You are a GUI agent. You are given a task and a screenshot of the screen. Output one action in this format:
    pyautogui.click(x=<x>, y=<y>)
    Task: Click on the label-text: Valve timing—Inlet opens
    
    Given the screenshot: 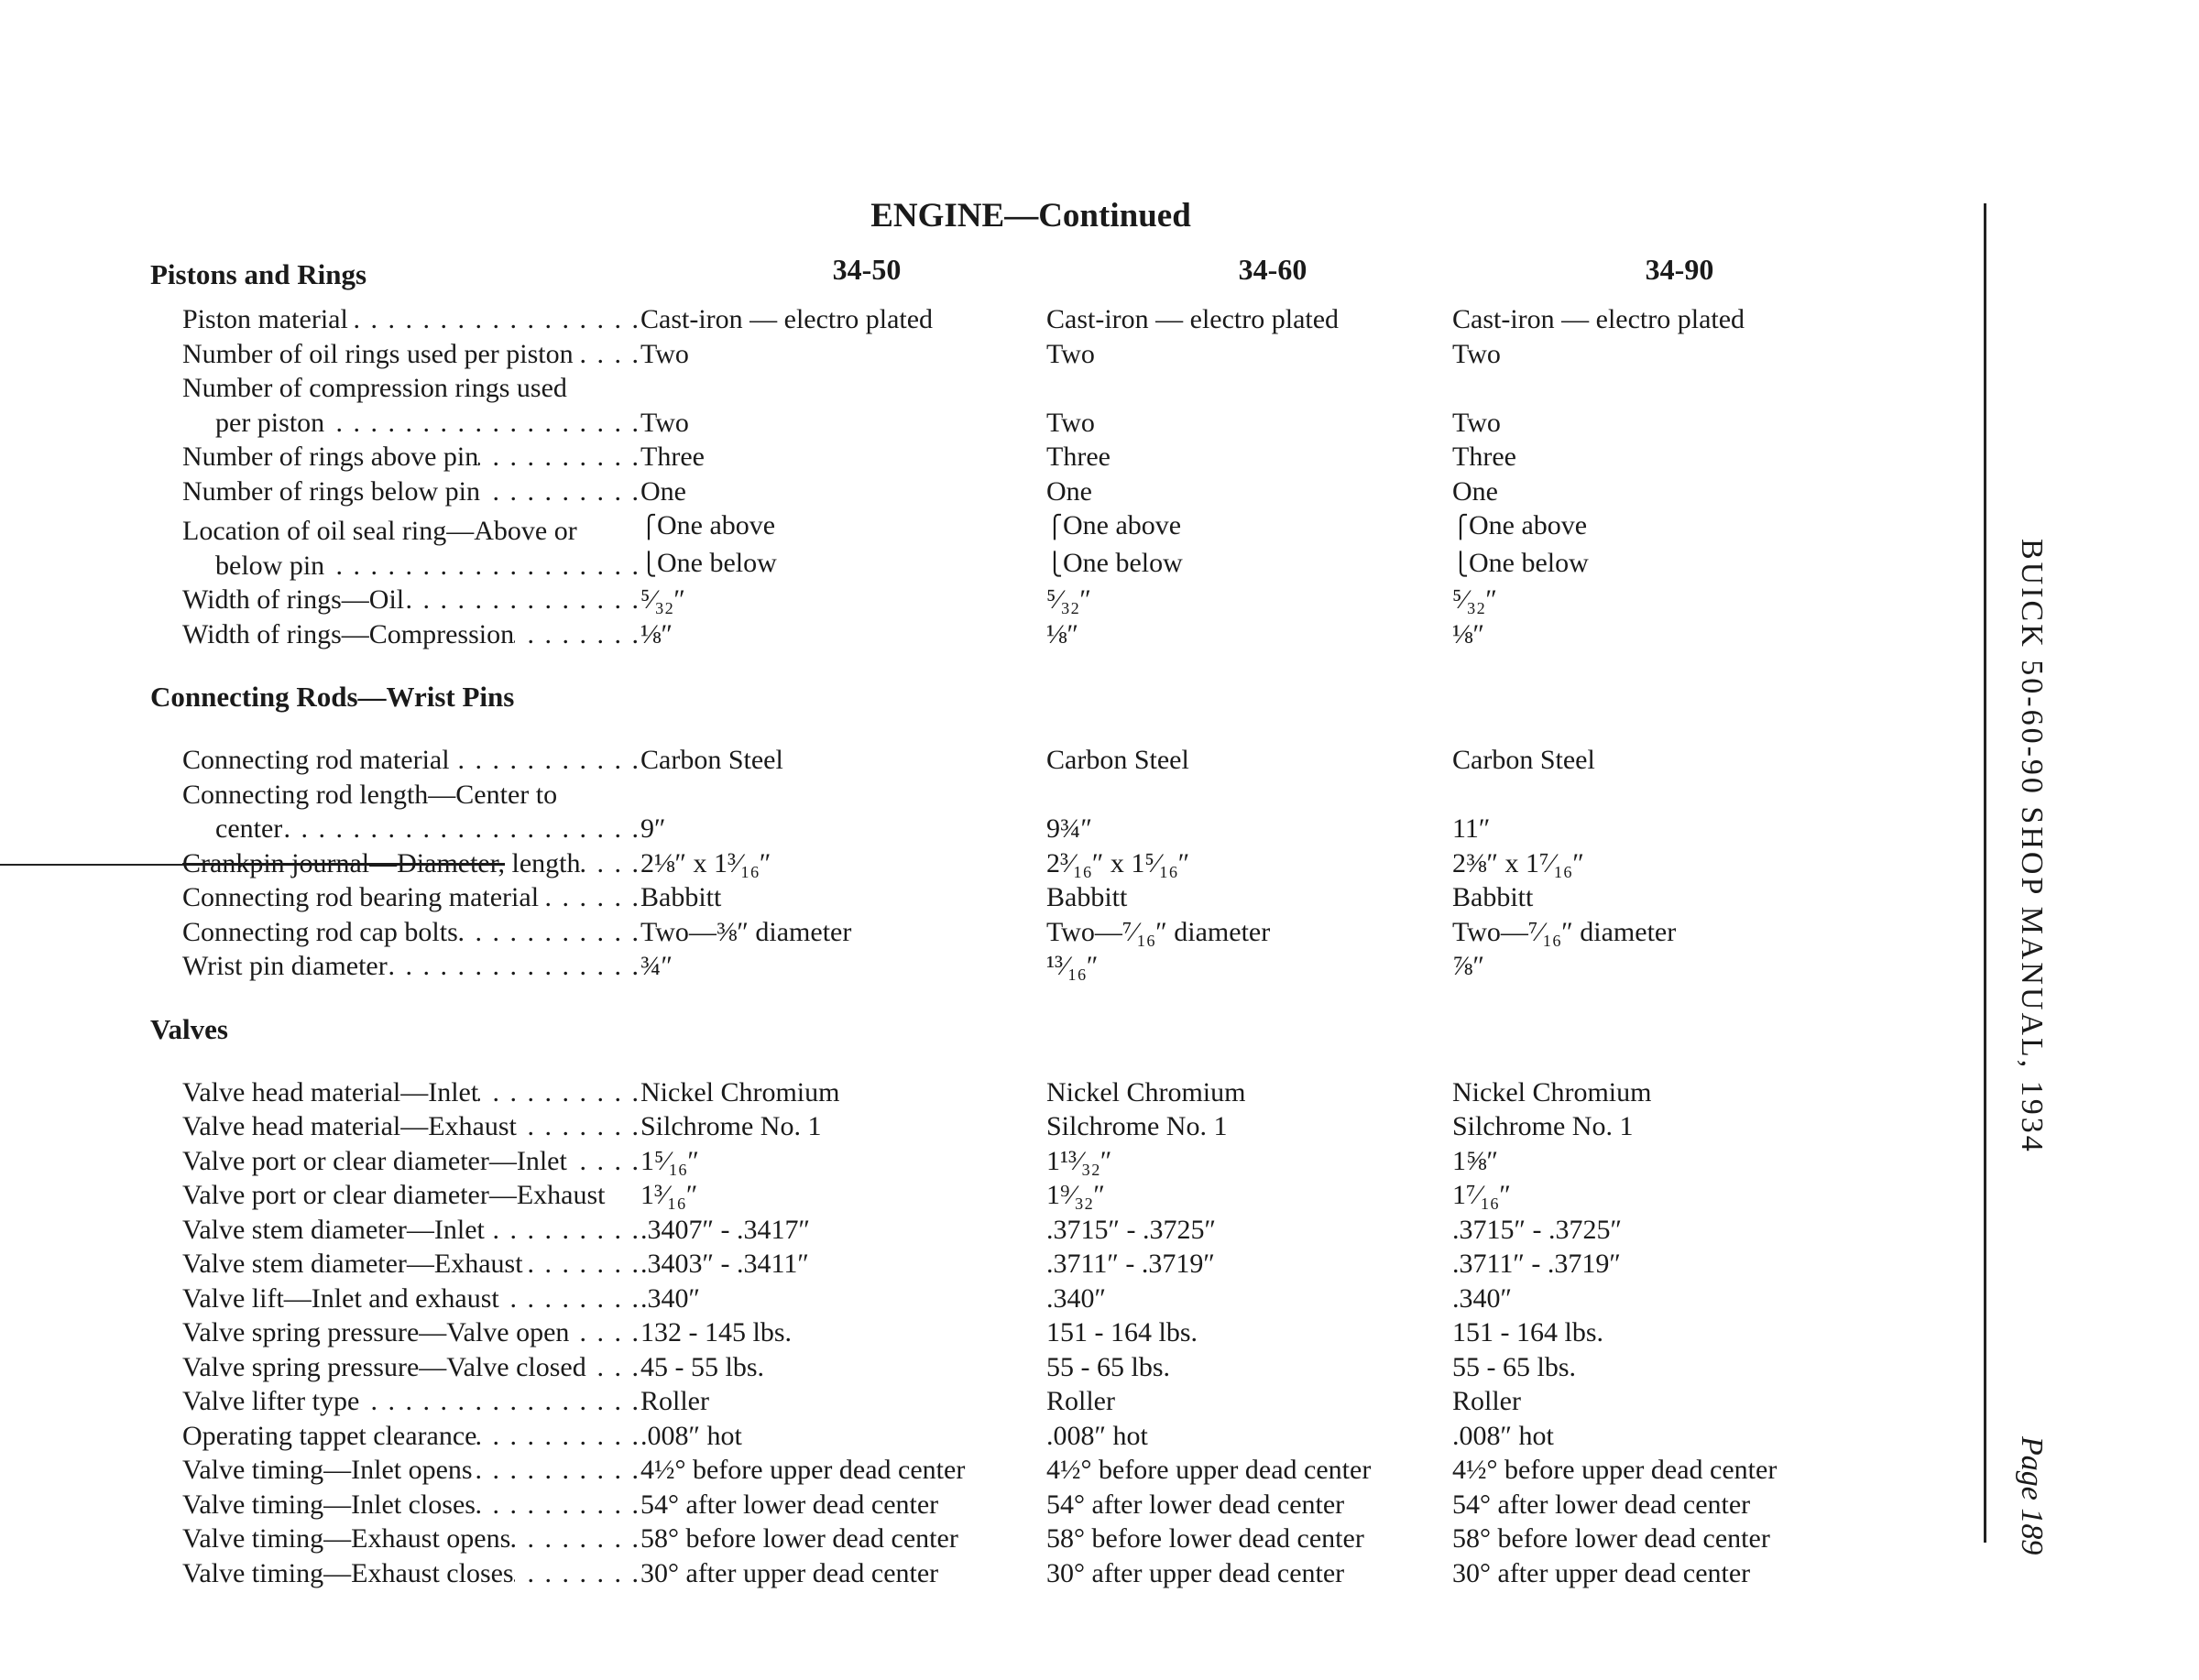 What is the action you would take?
    pyautogui.click(x=327, y=1470)
    